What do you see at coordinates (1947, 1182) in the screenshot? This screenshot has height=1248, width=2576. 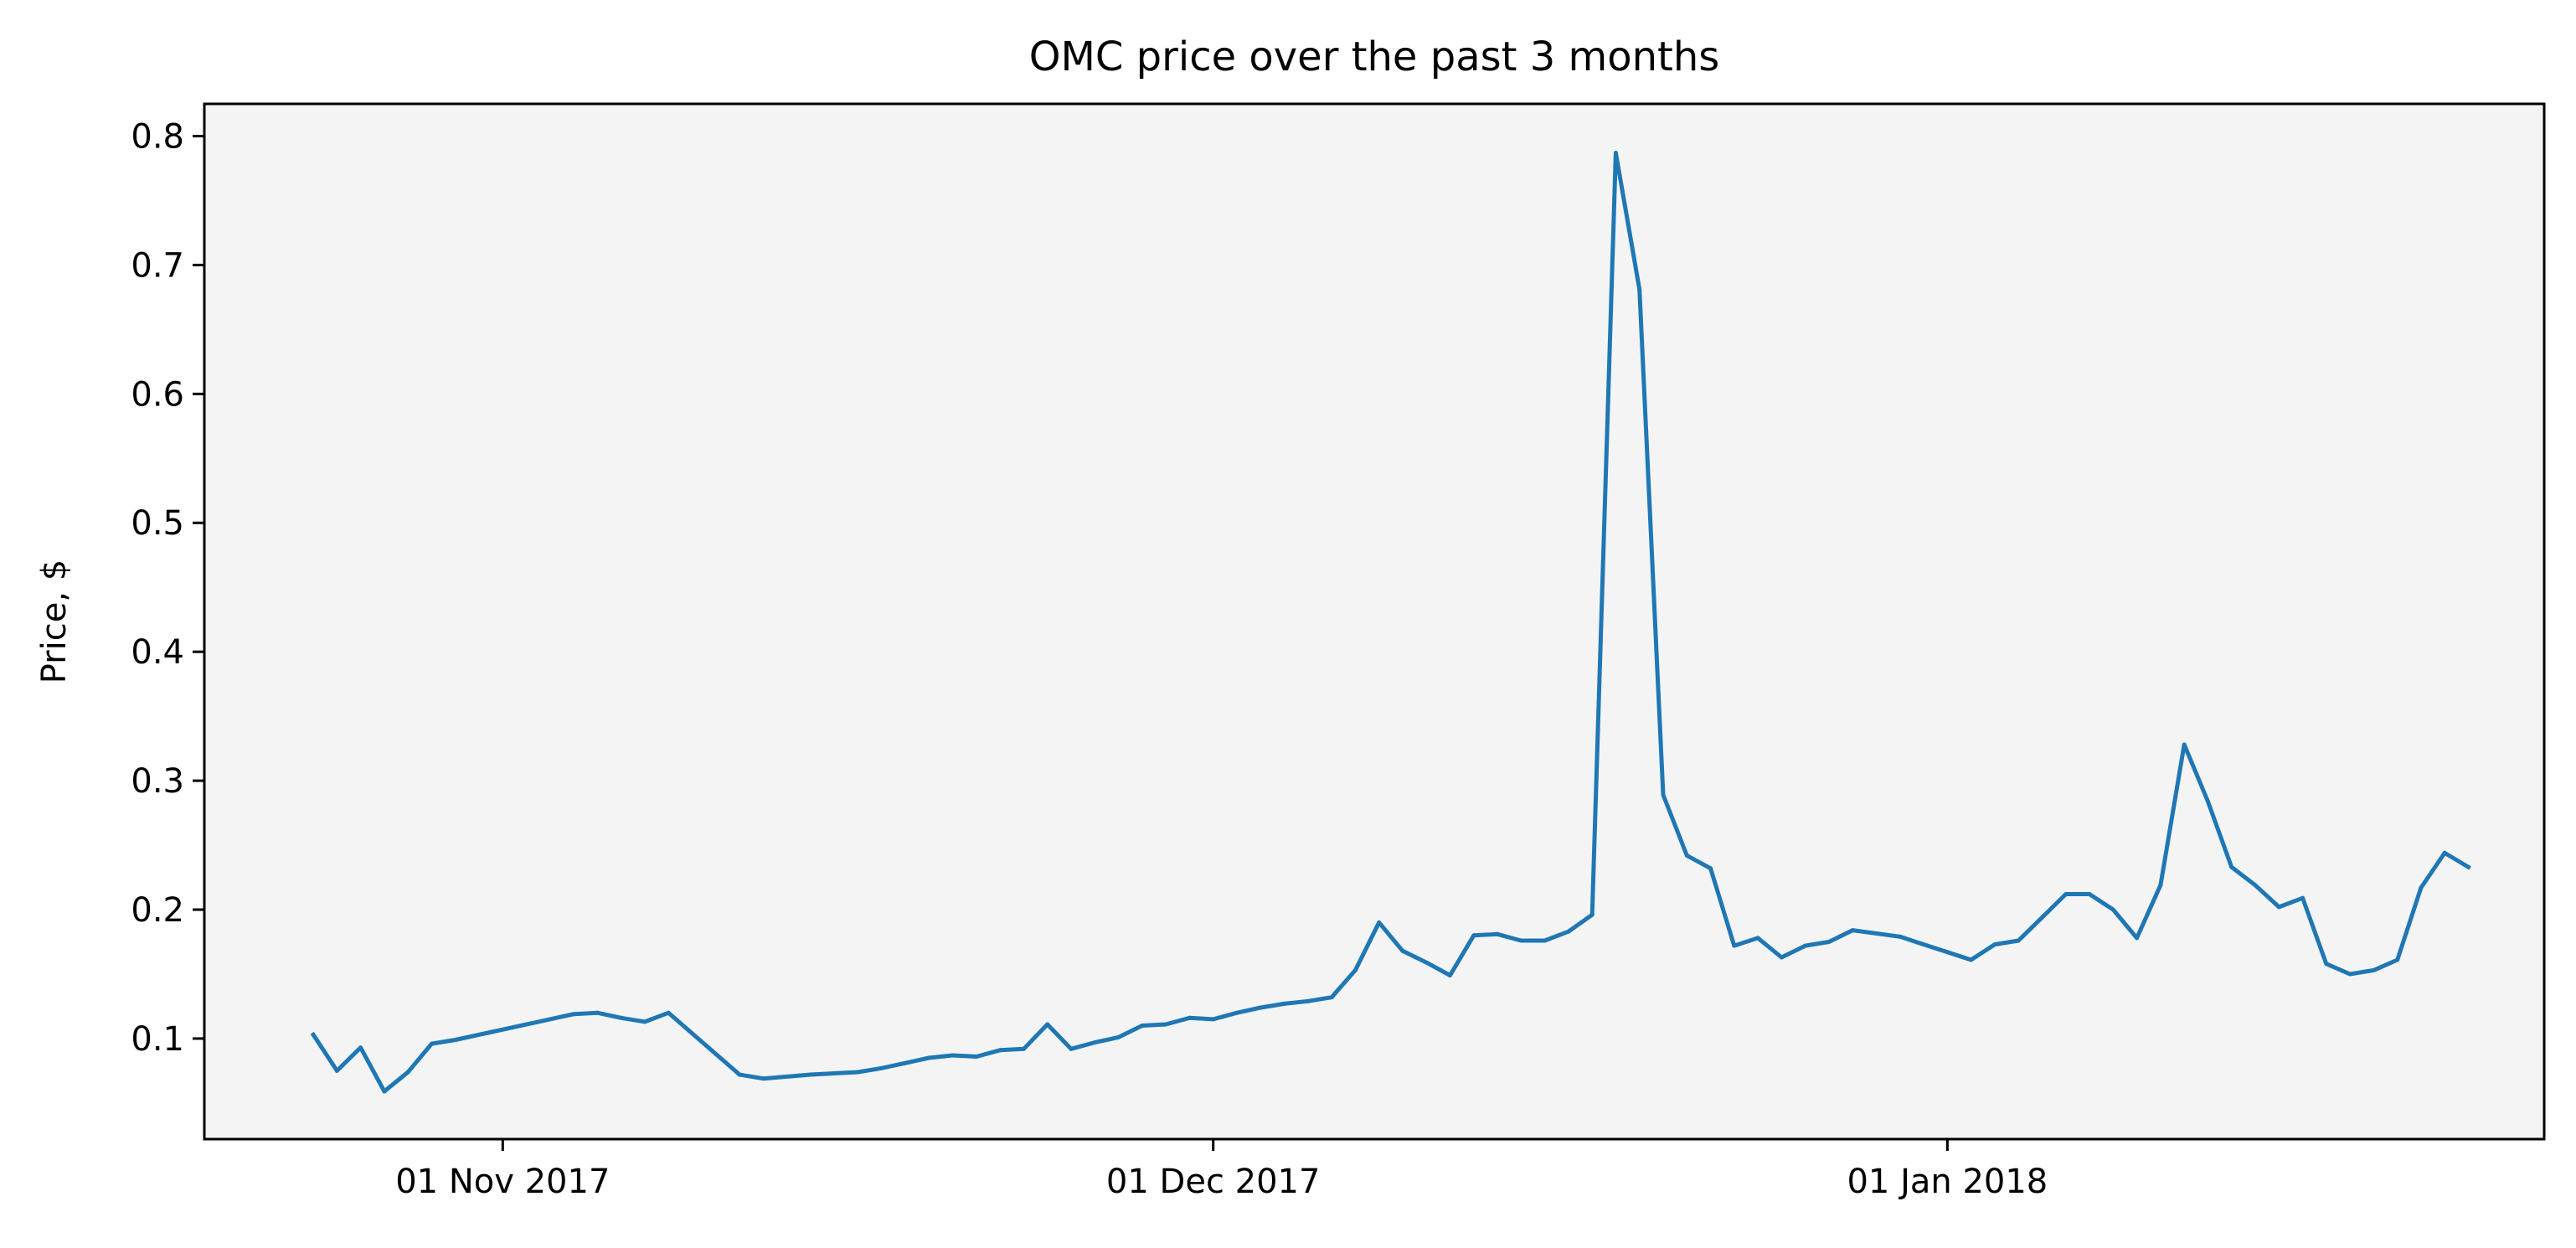 I see `x-tick-label: 01 Jan 2018` at bounding box center [1947, 1182].